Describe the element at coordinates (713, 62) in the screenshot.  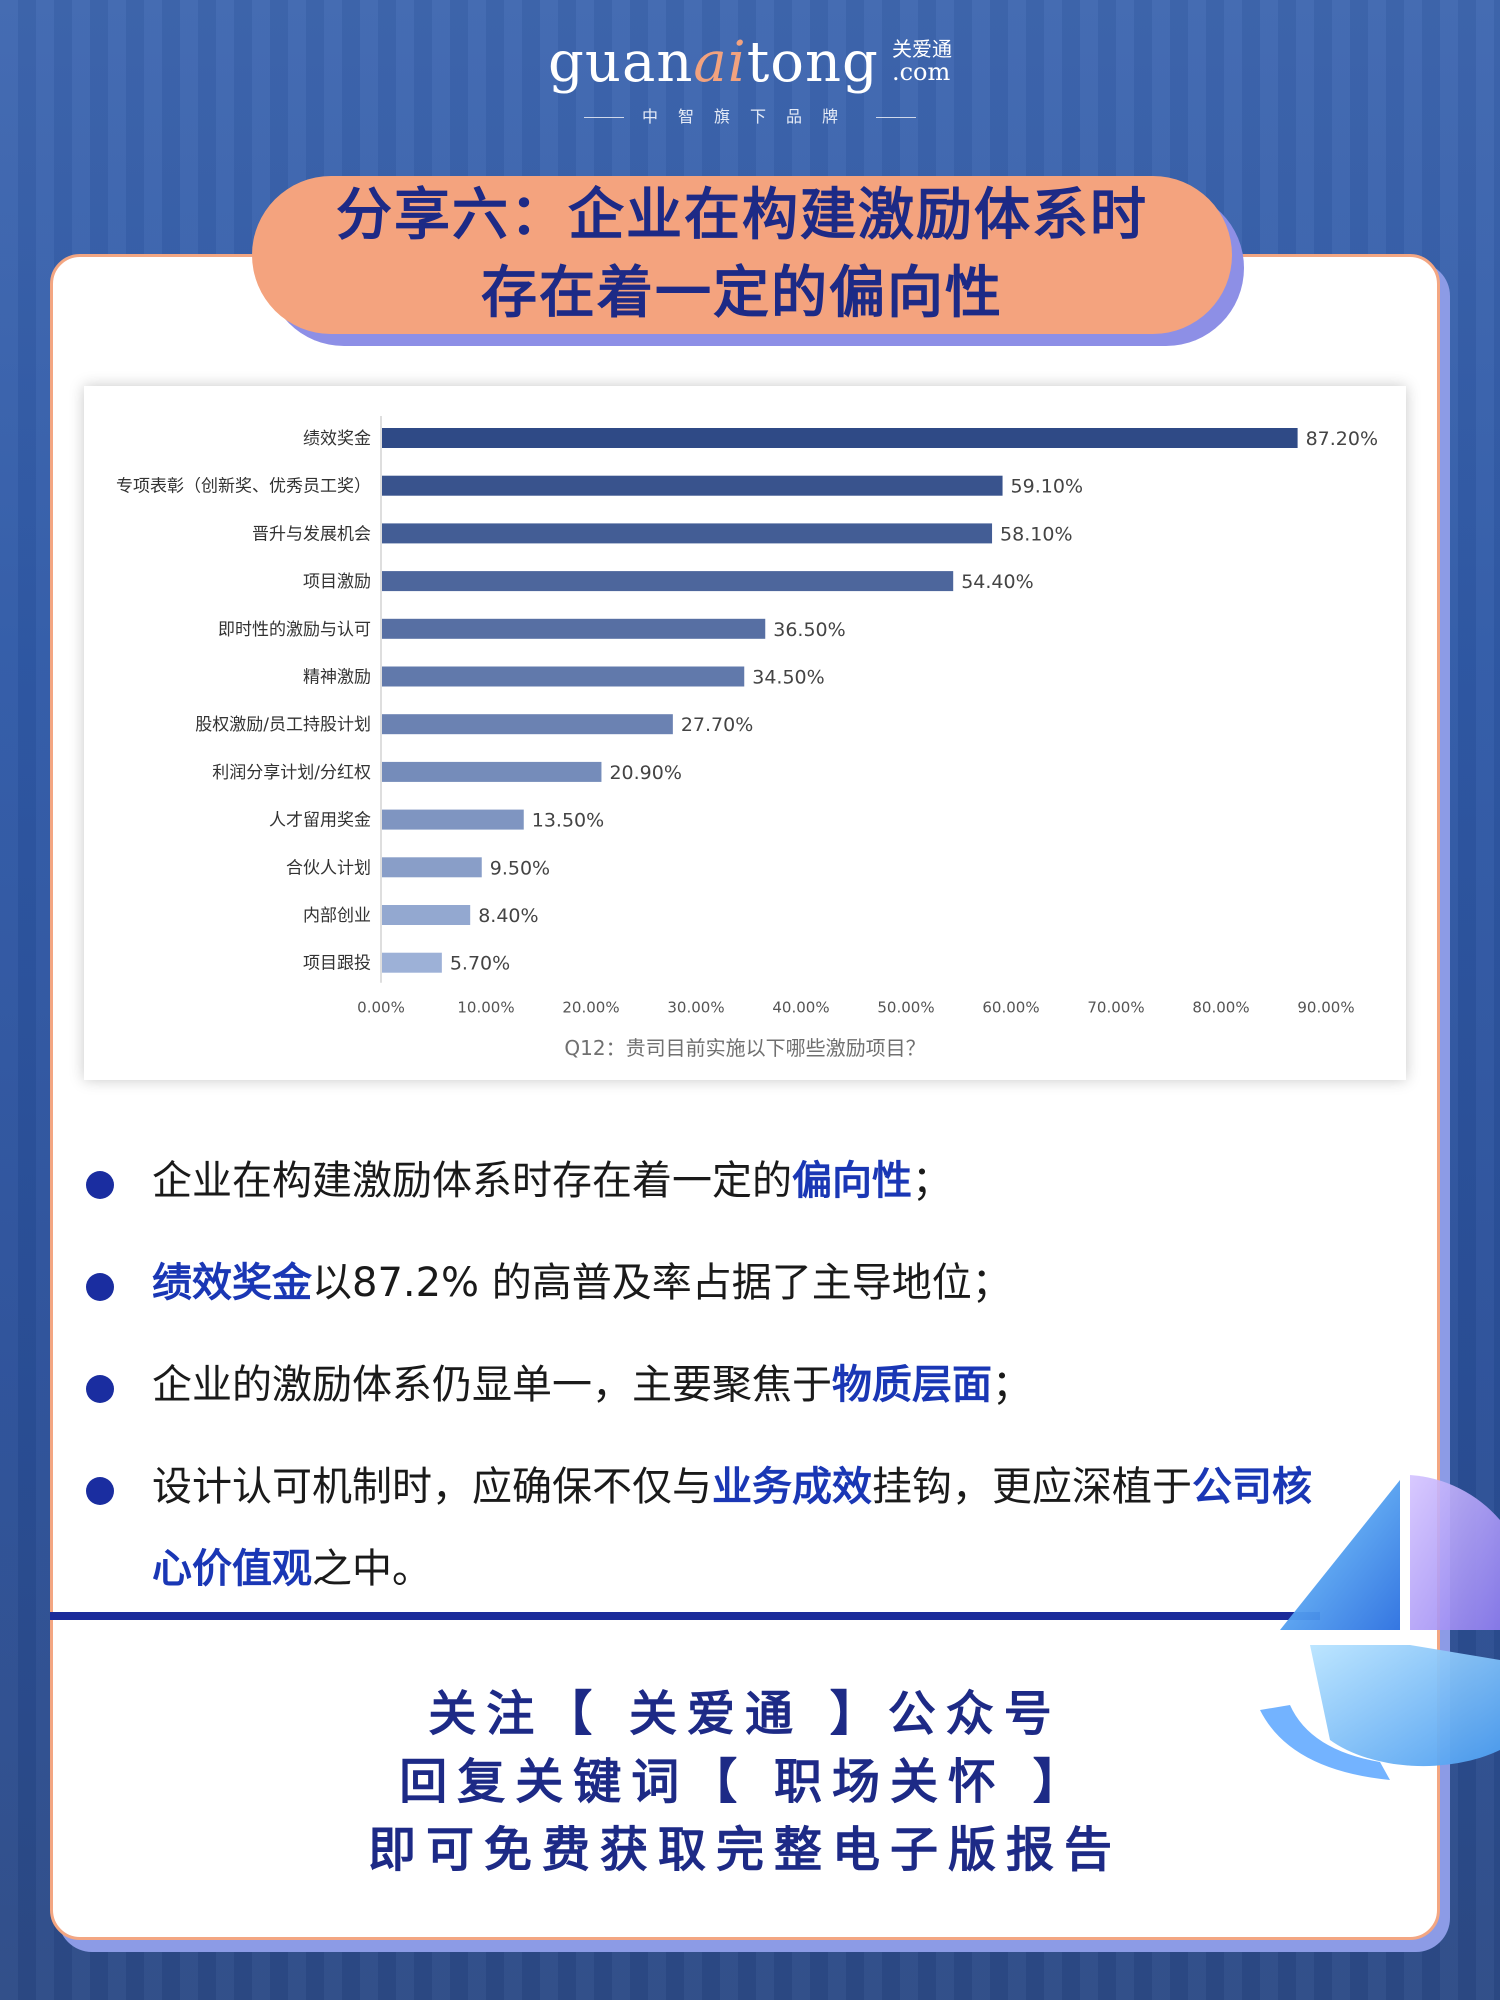
I see `brand-wordmark: guanaitong` at that location.